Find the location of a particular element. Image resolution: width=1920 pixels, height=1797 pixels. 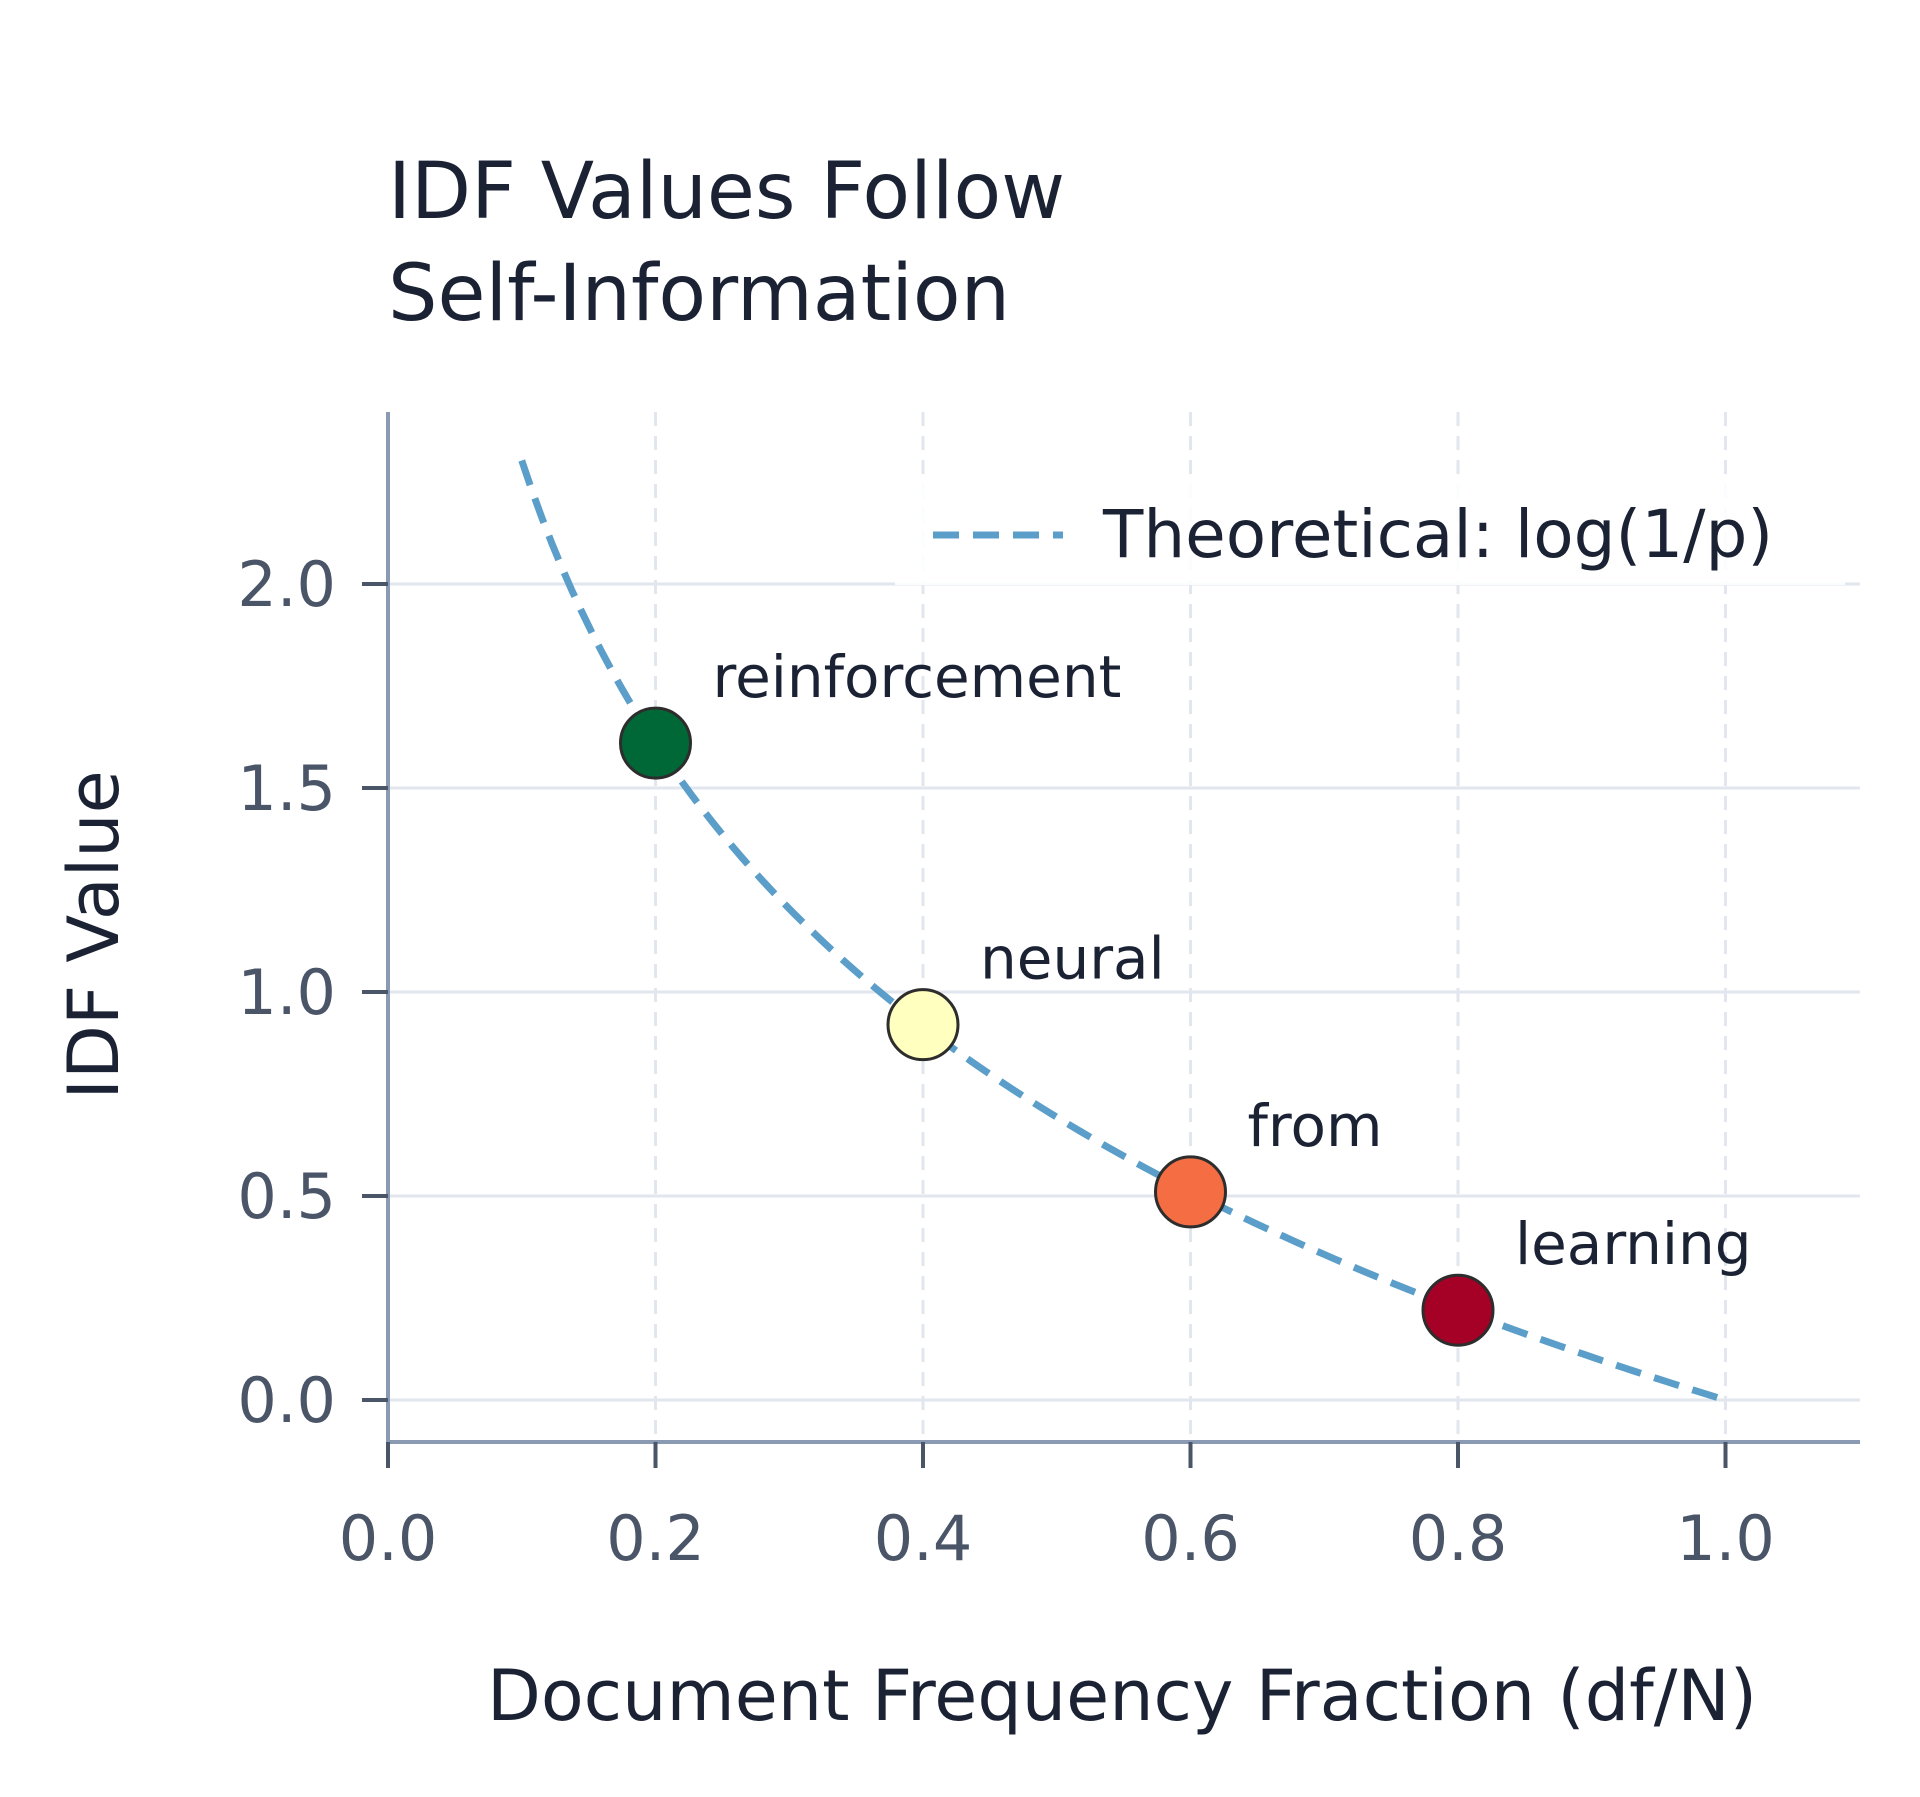

y-tick-label-2: 1.0 is located at coordinates (286, 992).